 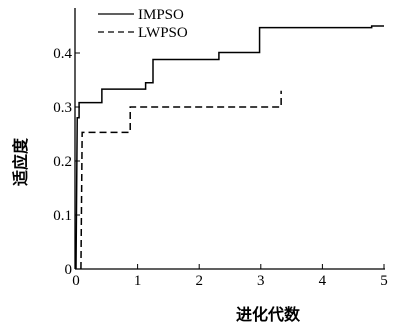 I want to click on x-tick-label-0: 0, so click(x=76, y=281).